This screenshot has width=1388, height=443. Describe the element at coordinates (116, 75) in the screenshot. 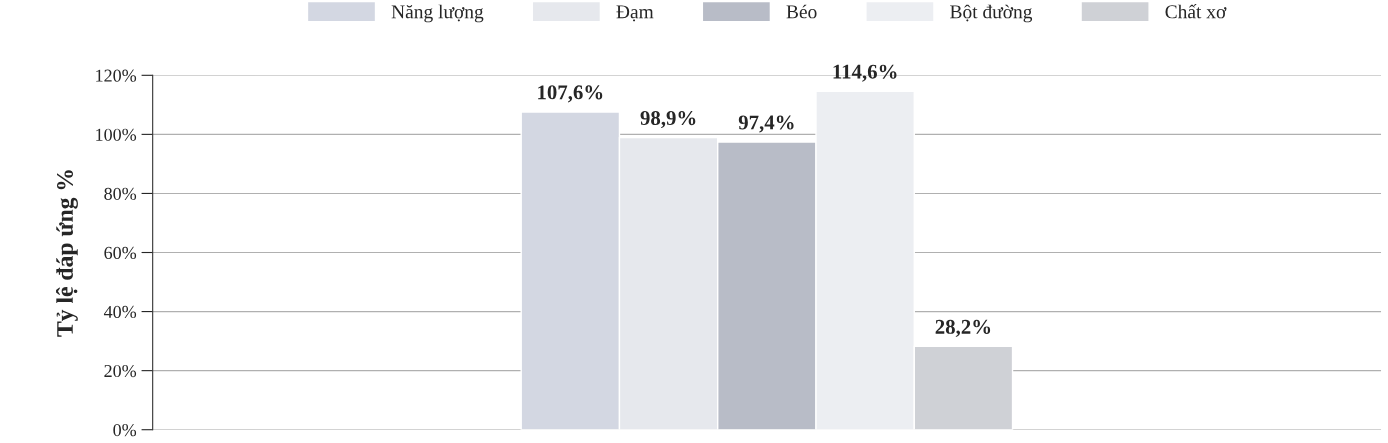

I see `y-tick-label: 120%` at that location.